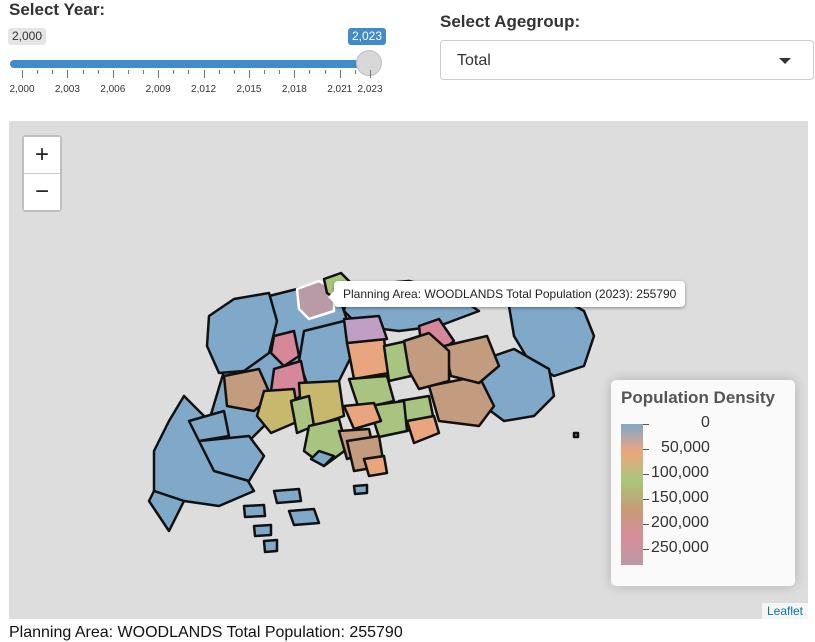 This screenshot has height=642, width=815. What do you see at coordinates (67, 89) in the screenshot?
I see `slider-tick-label: 2,003` at bounding box center [67, 89].